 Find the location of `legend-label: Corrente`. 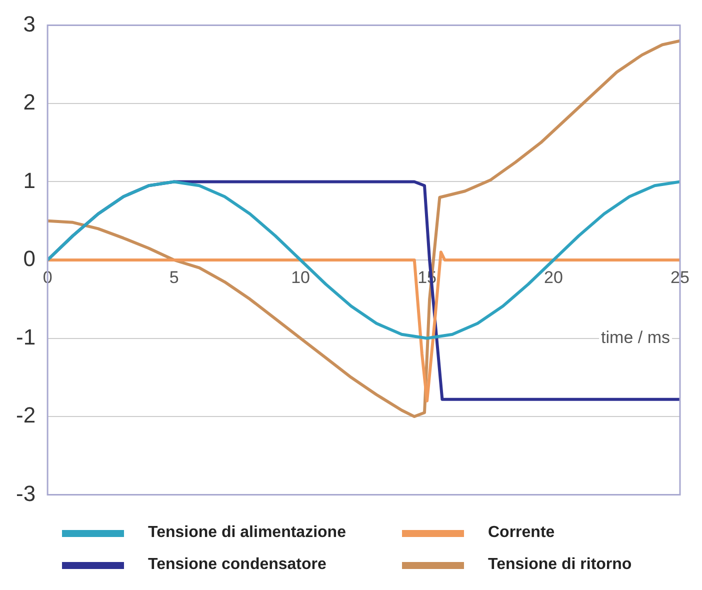

legend-label: Corrente is located at coordinates (521, 533).